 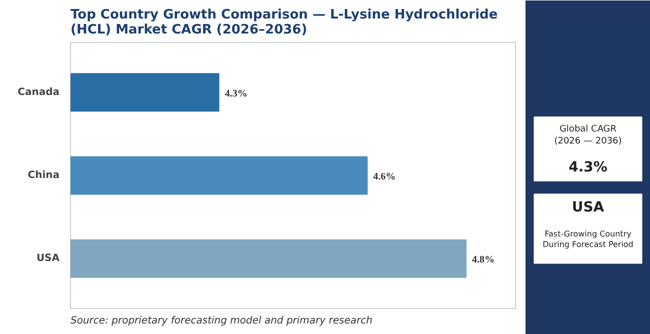 What do you see at coordinates (588, 239) in the screenshot?
I see `text: Fast-Growing Country During Forecast Period` at bounding box center [588, 239].